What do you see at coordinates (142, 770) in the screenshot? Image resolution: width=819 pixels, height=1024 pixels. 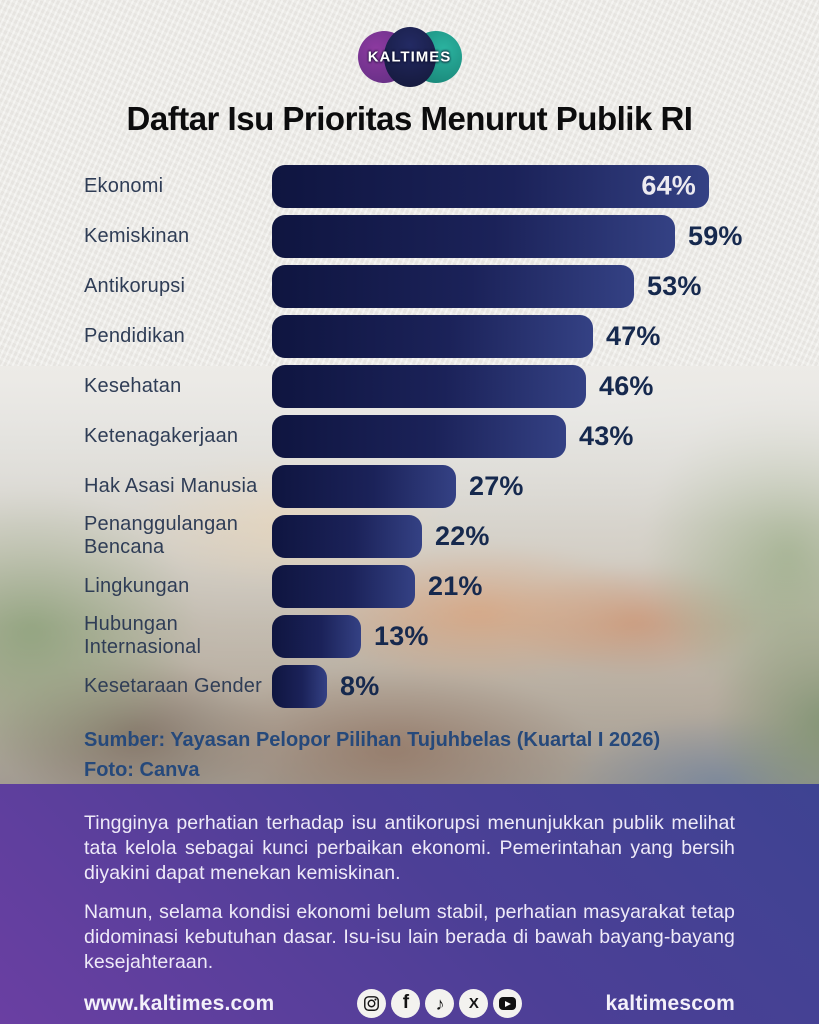 I see `photo-credit-line: Foto: Canva` at bounding box center [142, 770].